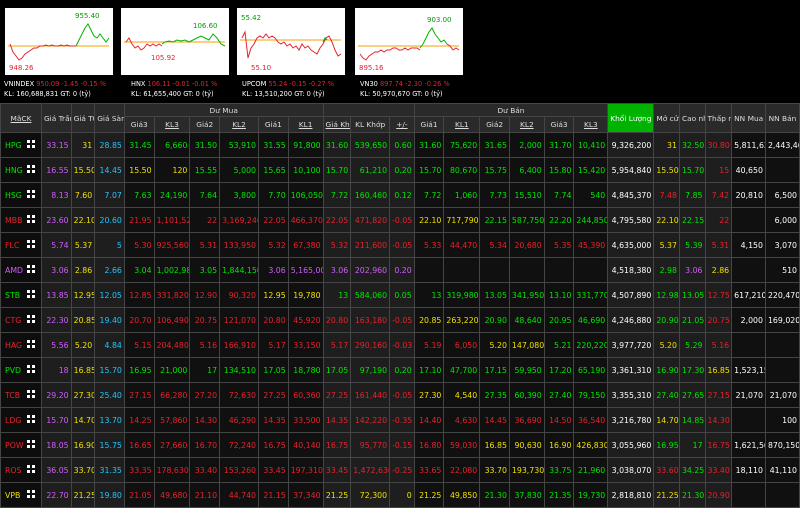 This screenshot has width=800, height=508. I want to click on bid-price: 5.30, so click(139, 245).